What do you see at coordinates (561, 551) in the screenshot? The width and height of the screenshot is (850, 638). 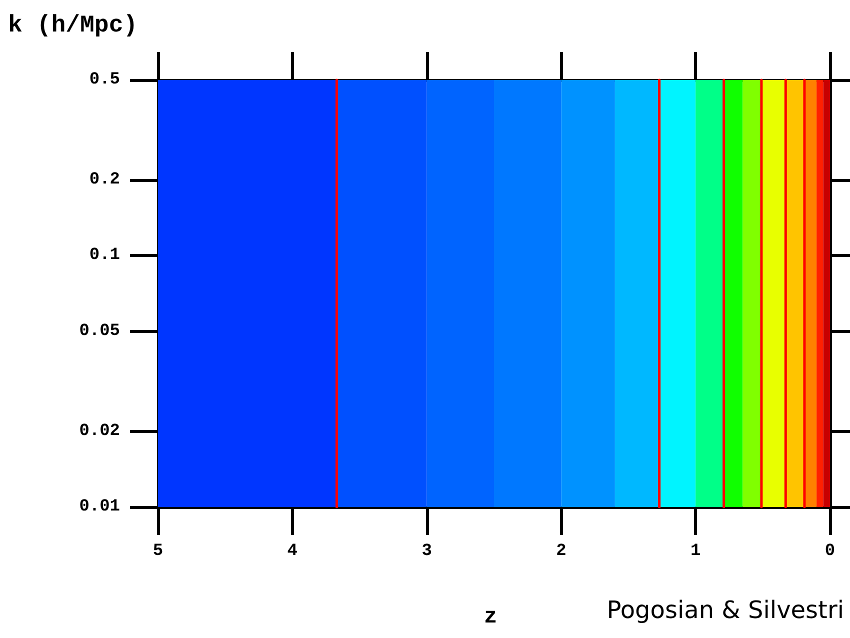 I see `x-tick-label: 2` at bounding box center [561, 551].